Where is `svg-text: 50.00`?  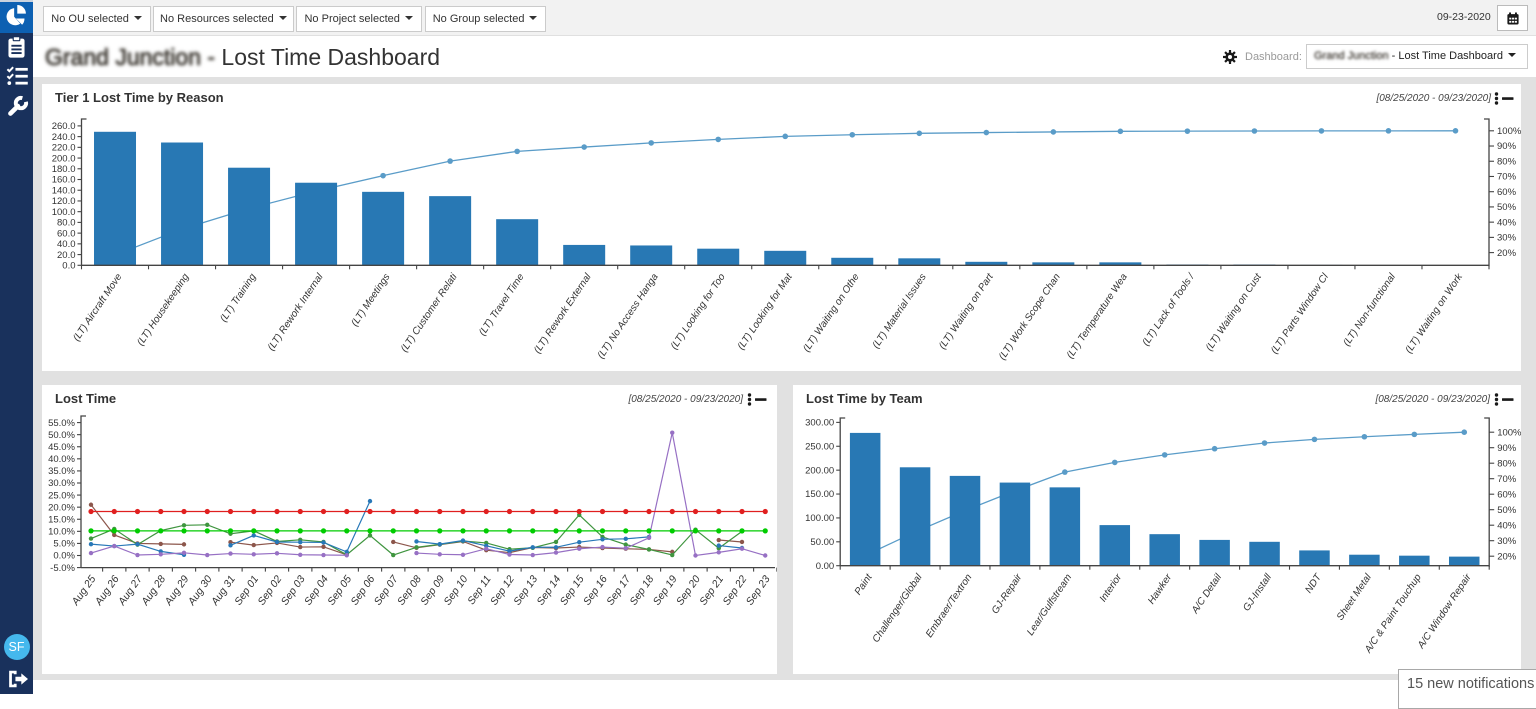 svg-text: 50.00 is located at coordinates (822, 542).